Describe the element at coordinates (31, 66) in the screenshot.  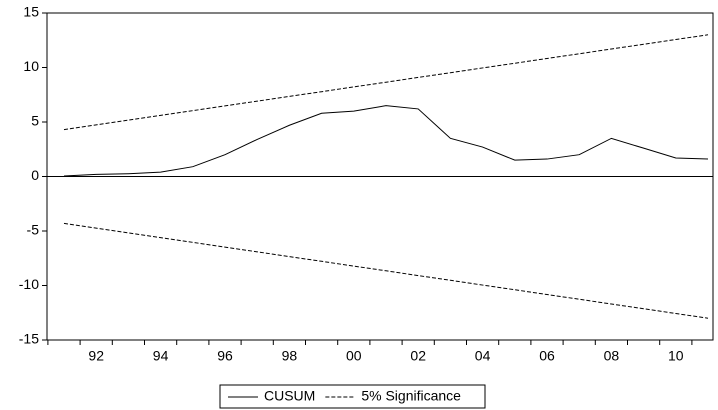
I see `y-tick-label: 10` at that location.